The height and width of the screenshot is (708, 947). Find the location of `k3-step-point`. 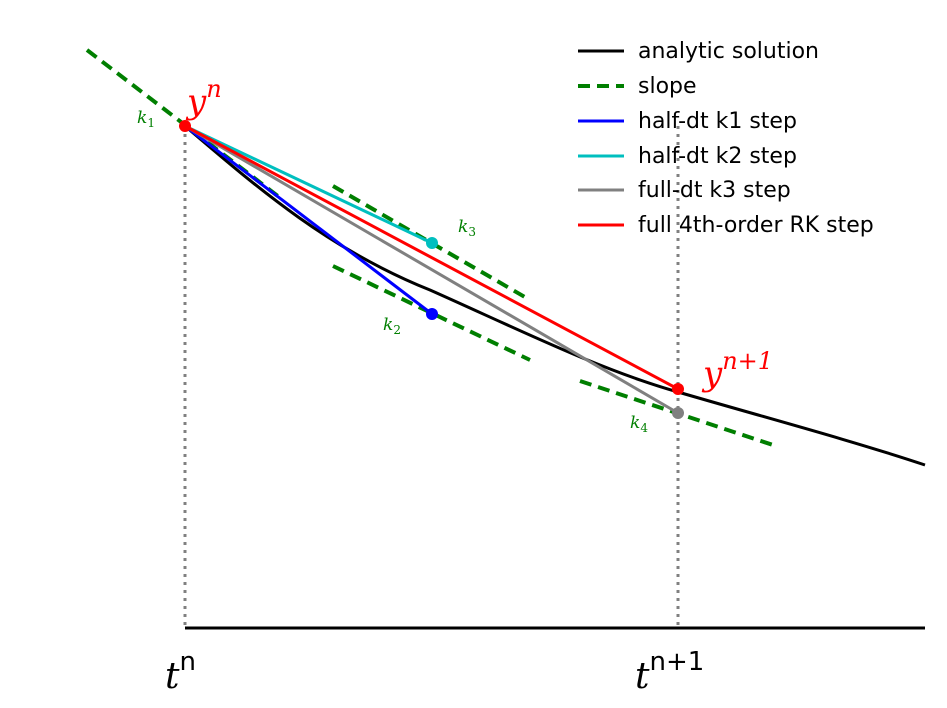

k3-step-point is located at coordinates (678, 413).